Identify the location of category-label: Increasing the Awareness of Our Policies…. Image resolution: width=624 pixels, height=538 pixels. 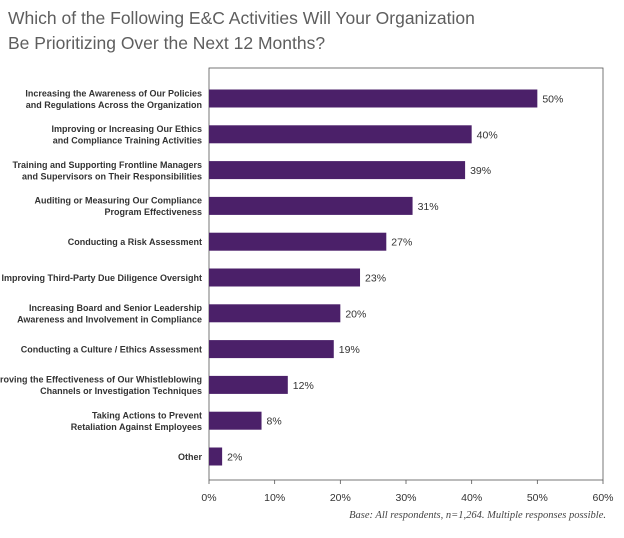
(113, 99).